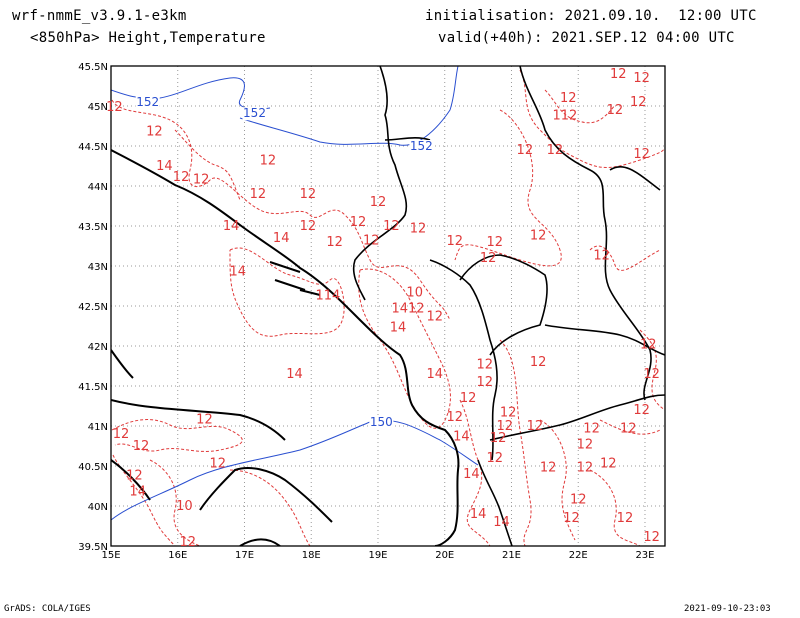 This screenshot has width=800, height=618. What do you see at coordinates (93, 387) in the screenshot?
I see `lat-tick-label: 41.5N` at bounding box center [93, 387].